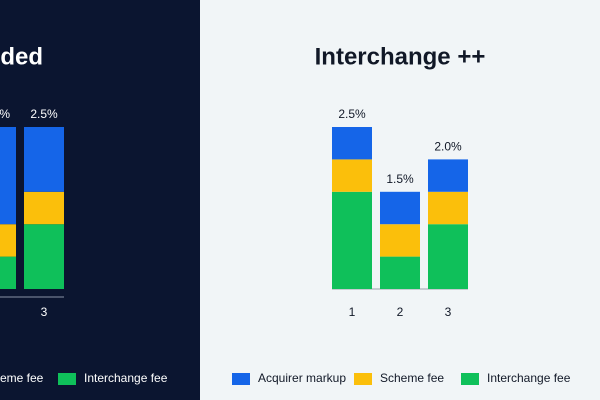 Image resolution: width=600 pixels, height=400 pixels. Describe the element at coordinates (400, 56) in the screenshot. I see `chart-title: Interchange ++` at that location.